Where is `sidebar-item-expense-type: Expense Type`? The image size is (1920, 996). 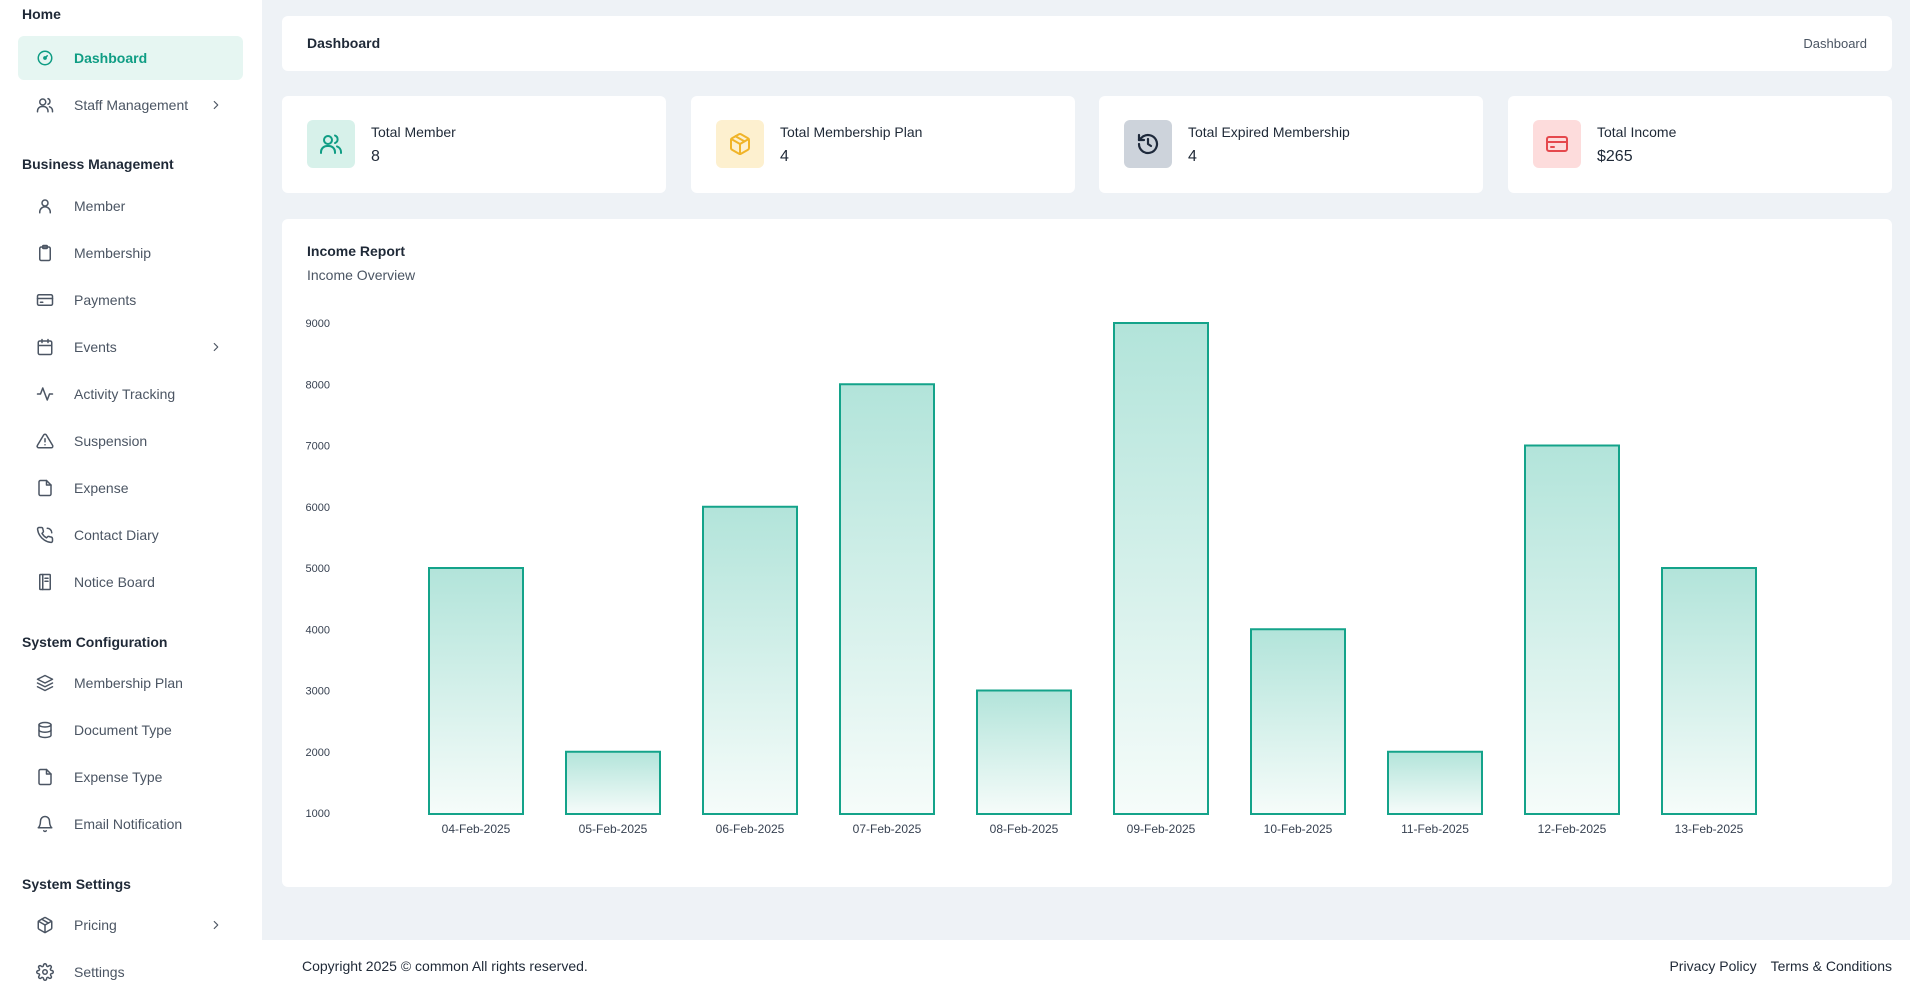 sidebar-item-expense-type: Expense Type is located at coordinates (130, 777).